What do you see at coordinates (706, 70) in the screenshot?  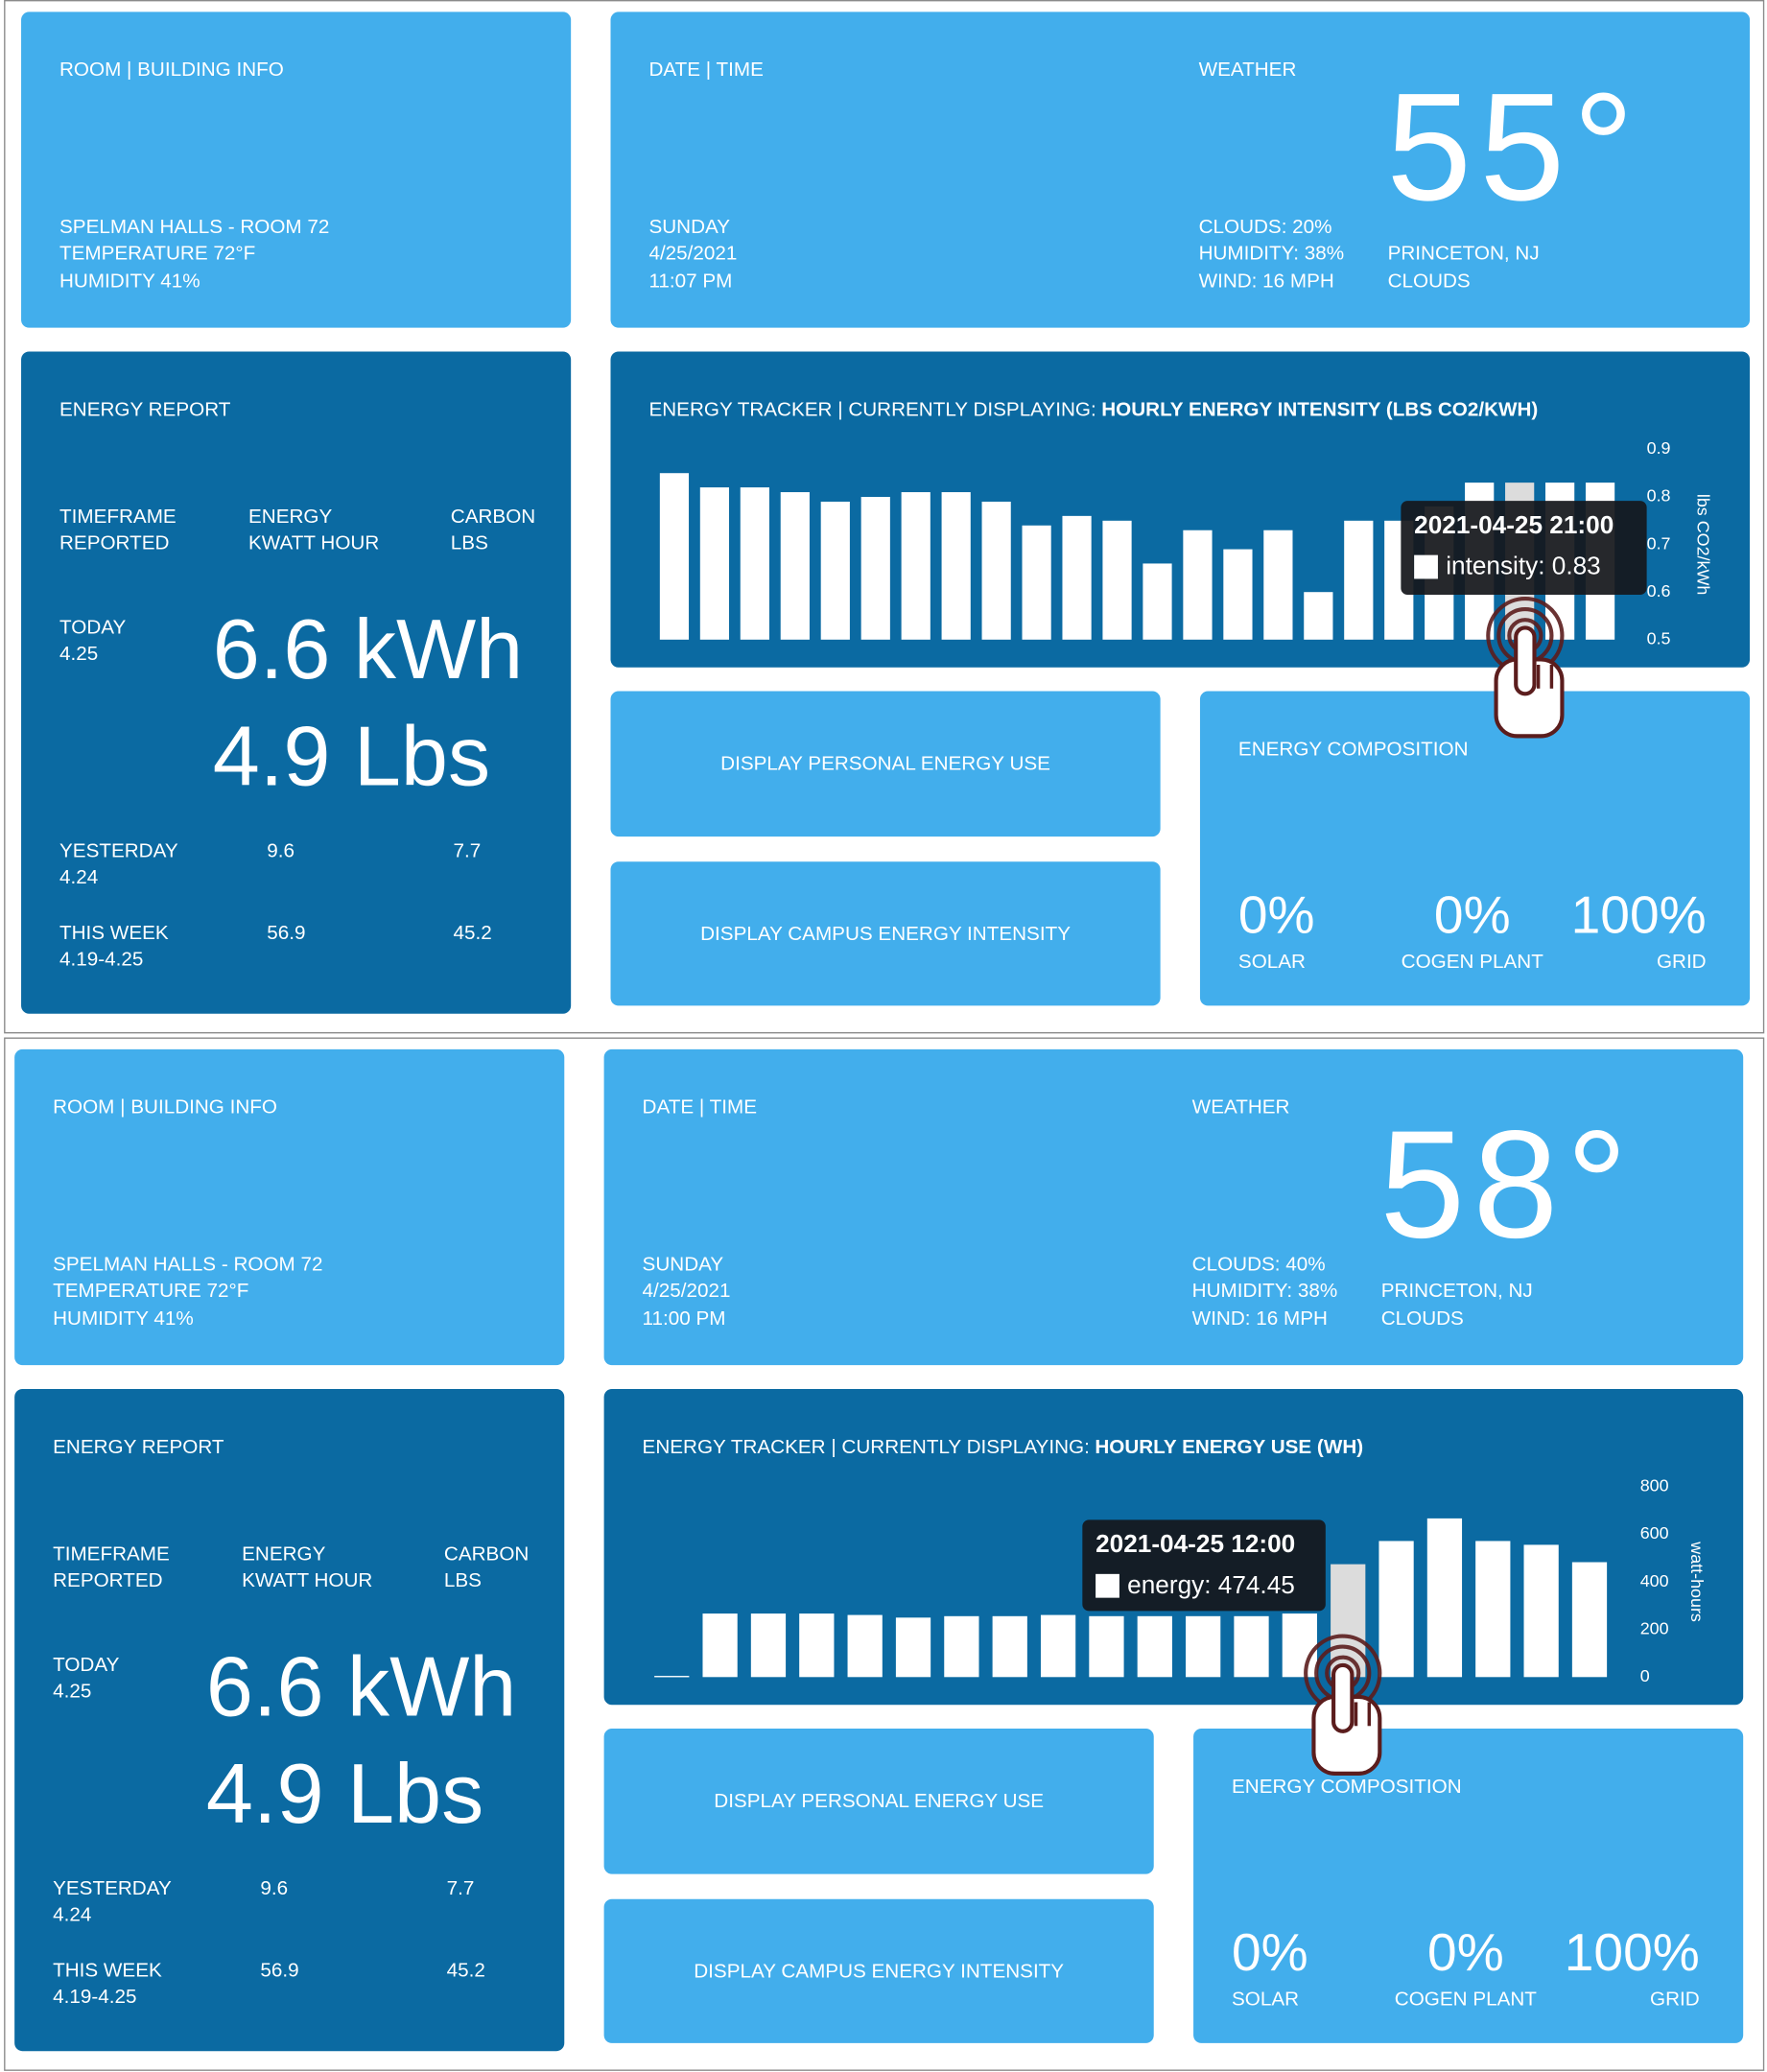 I see `panel-title: DATE | TIME` at bounding box center [706, 70].